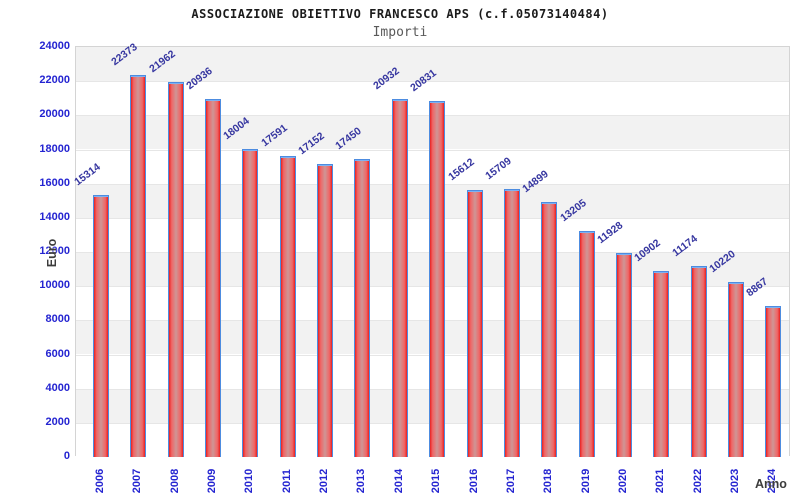 The height and width of the screenshot is (503, 800). Describe the element at coordinates (734, 481) in the screenshot. I see `x-tick-label: 2023` at that location.